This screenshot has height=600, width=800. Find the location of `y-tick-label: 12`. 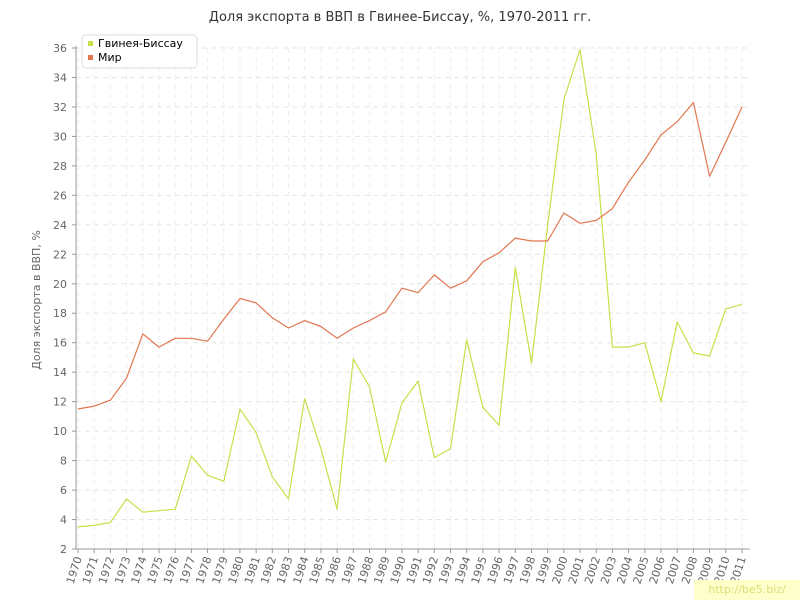

y-tick-label: 12 is located at coordinates (60, 402).